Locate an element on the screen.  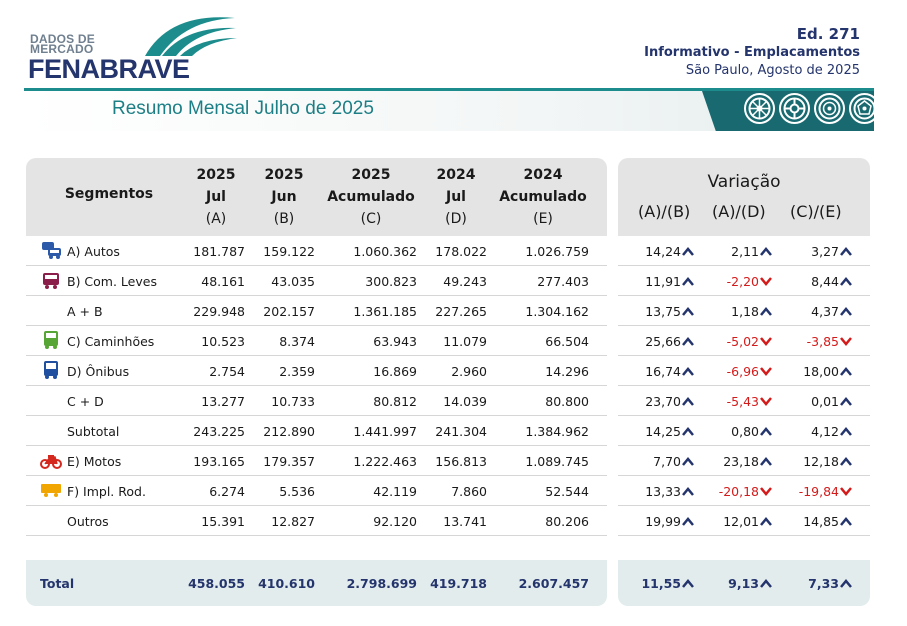
total-d: 419.718 is located at coordinates (458, 583).